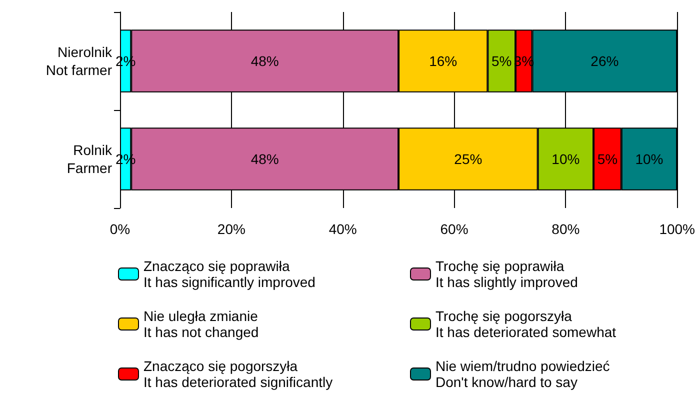 The width and height of the screenshot is (698, 401). I want to click on legend-label: Nie uległa zmianie It has not changed, so click(201, 324).